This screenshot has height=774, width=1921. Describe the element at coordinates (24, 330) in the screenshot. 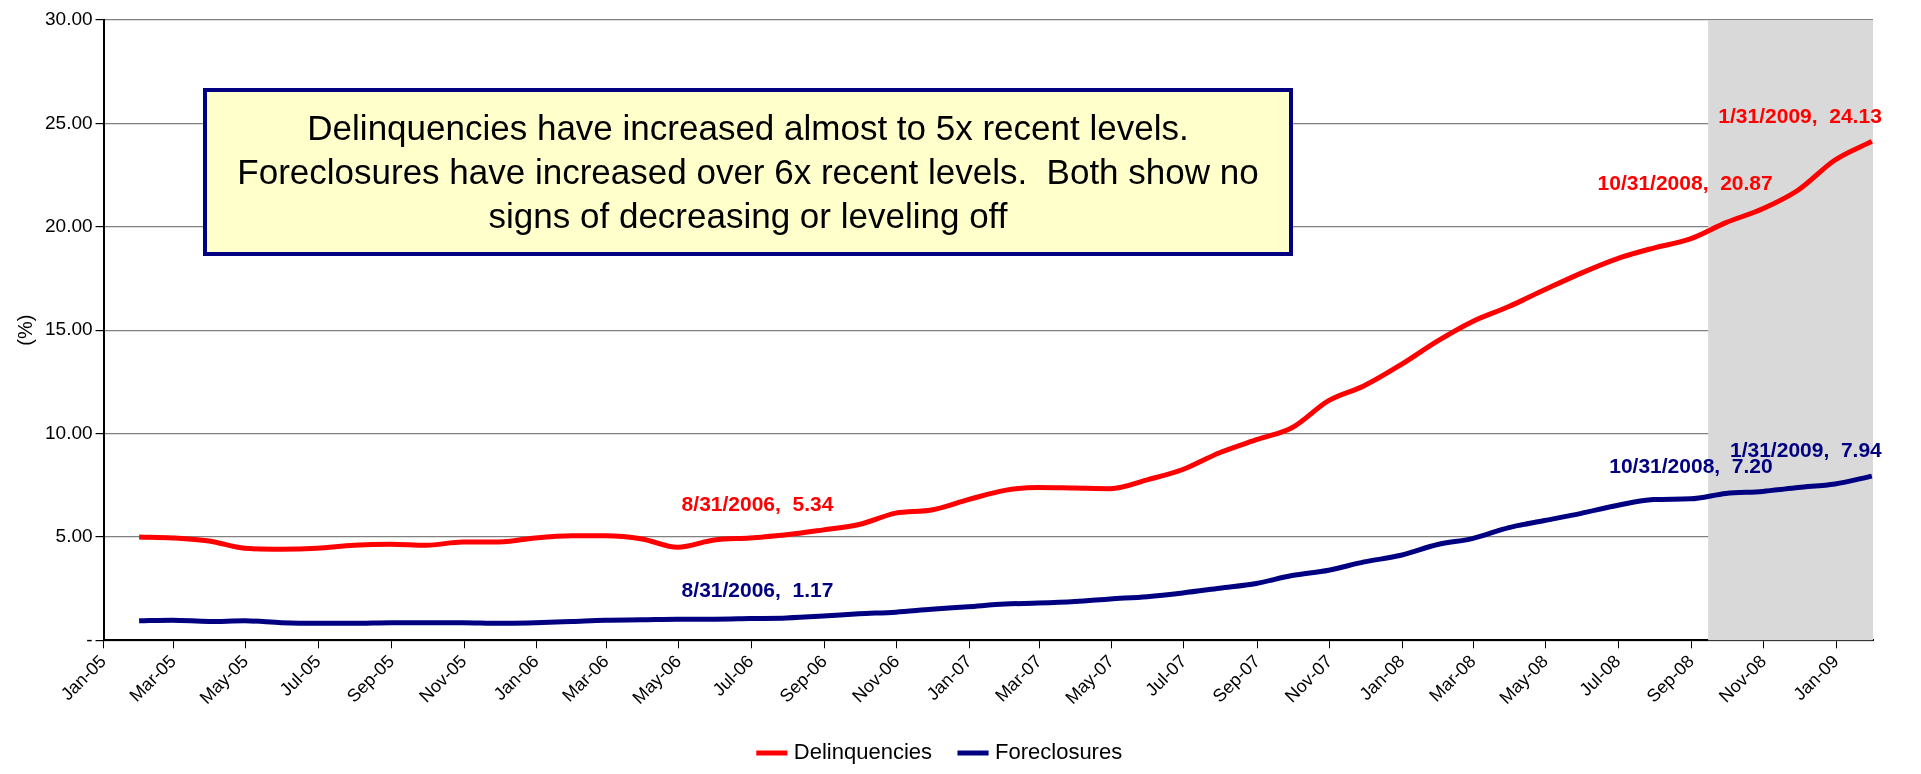

I see `y-axis-title: (%)` at that location.